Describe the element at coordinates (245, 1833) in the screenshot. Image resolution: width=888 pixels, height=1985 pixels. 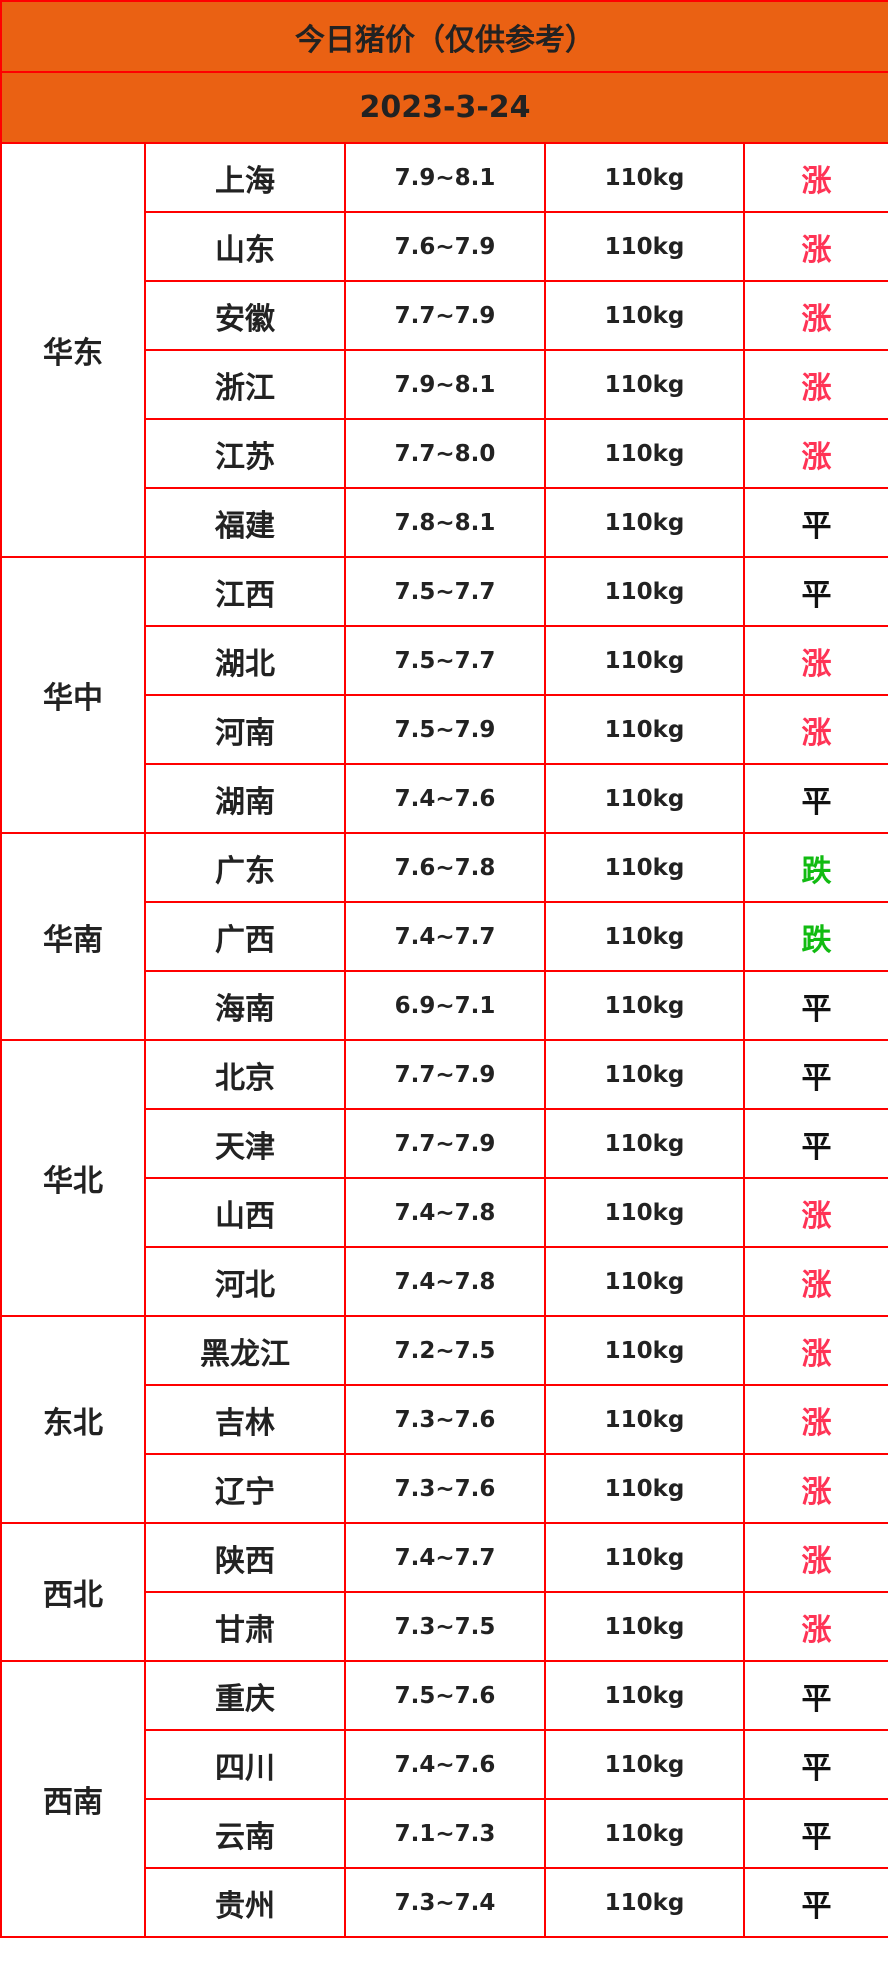
I see `province-cell: 云南` at that location.